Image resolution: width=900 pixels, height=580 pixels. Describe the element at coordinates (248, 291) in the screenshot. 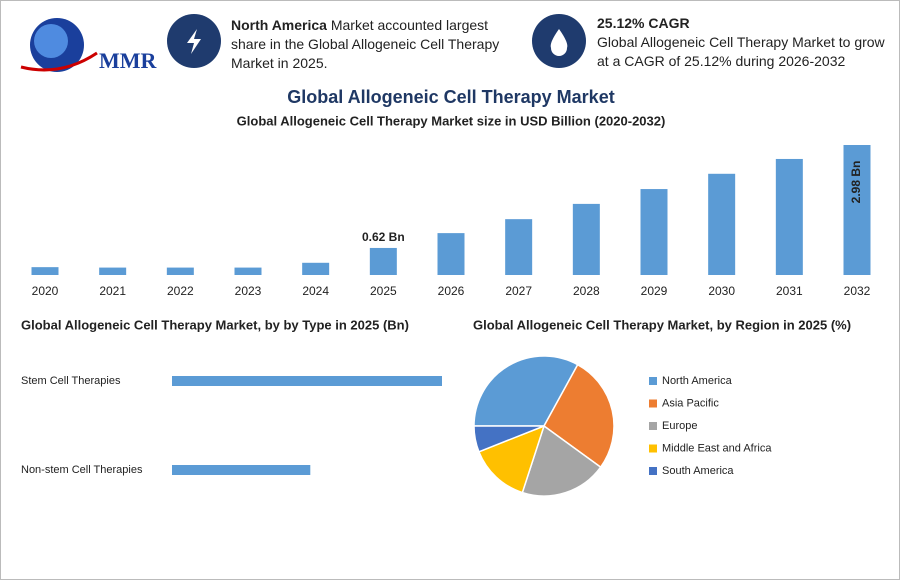

I see `x-tick-label: 2023` at that location.